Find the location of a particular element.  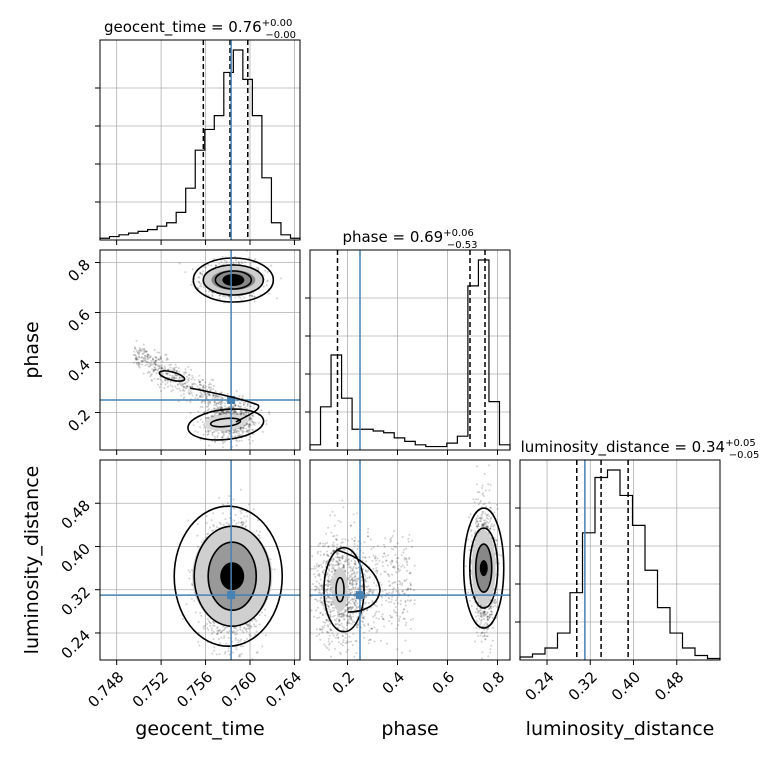

x-axis-label: geocent_time is located at coordinates (199, 729).